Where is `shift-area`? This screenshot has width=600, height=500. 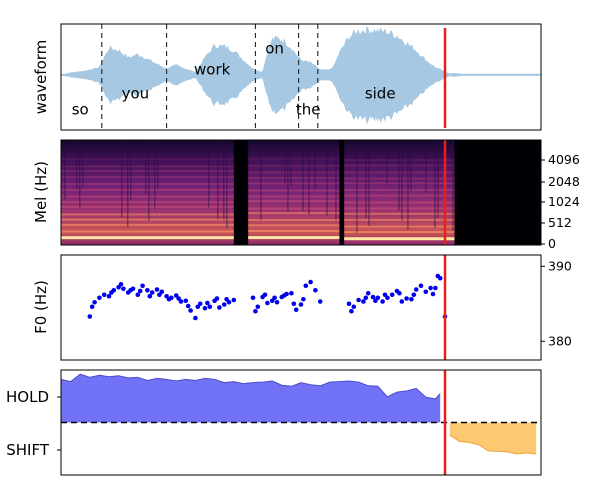
shift-area is located at coordinates (493, 438).